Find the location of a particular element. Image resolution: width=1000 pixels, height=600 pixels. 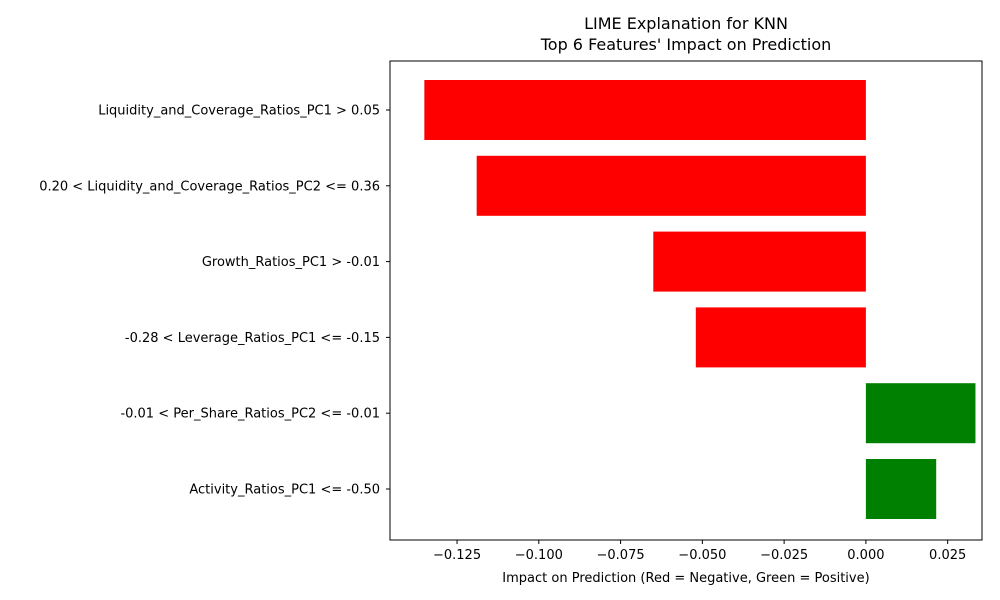

x-ticks: −0.125 −0.100 −0.075 −0.050 −0.025 0.000 0.025 is located at coordinates (699, 551).